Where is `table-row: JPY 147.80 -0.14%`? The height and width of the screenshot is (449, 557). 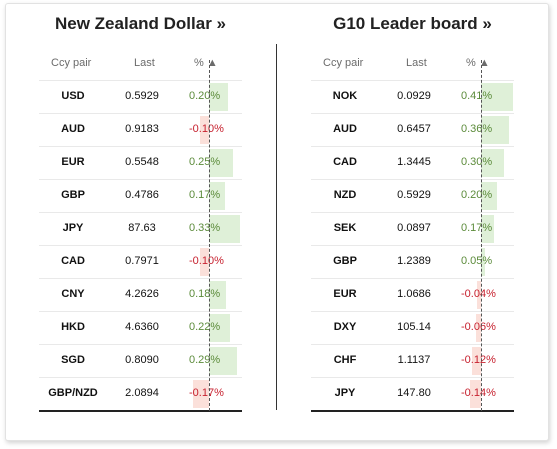
table-row: JPY 147.80 -0.14% is located at coordinates (412, 393).